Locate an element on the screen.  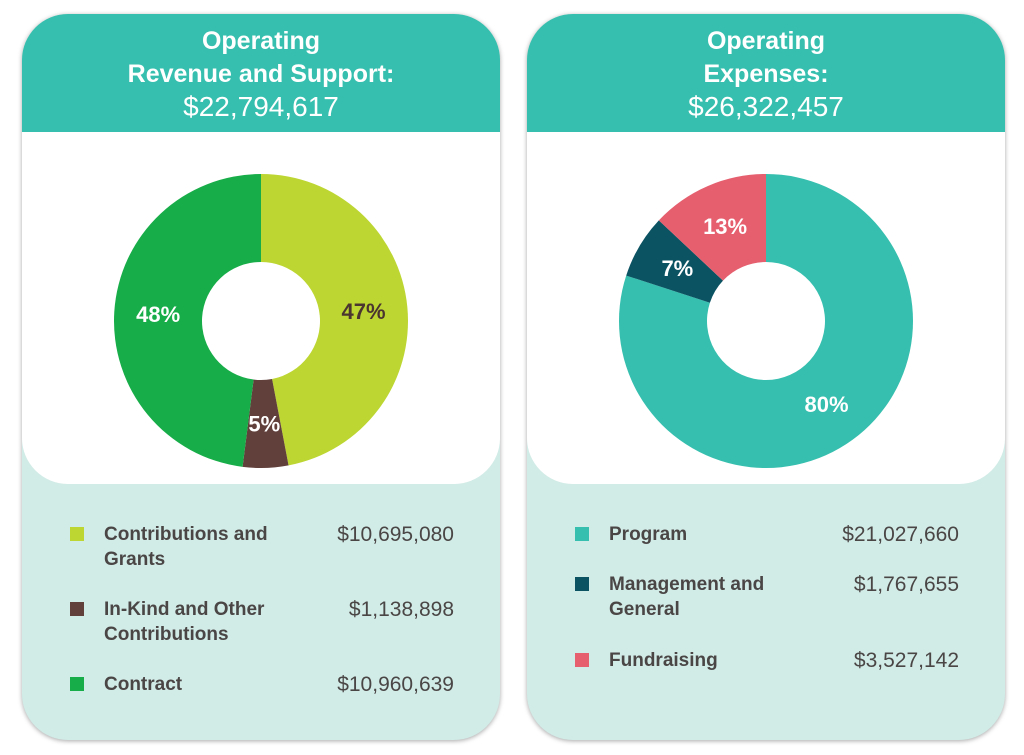
legend-amount: $3,527,142 is located at coordinates (906, 660).